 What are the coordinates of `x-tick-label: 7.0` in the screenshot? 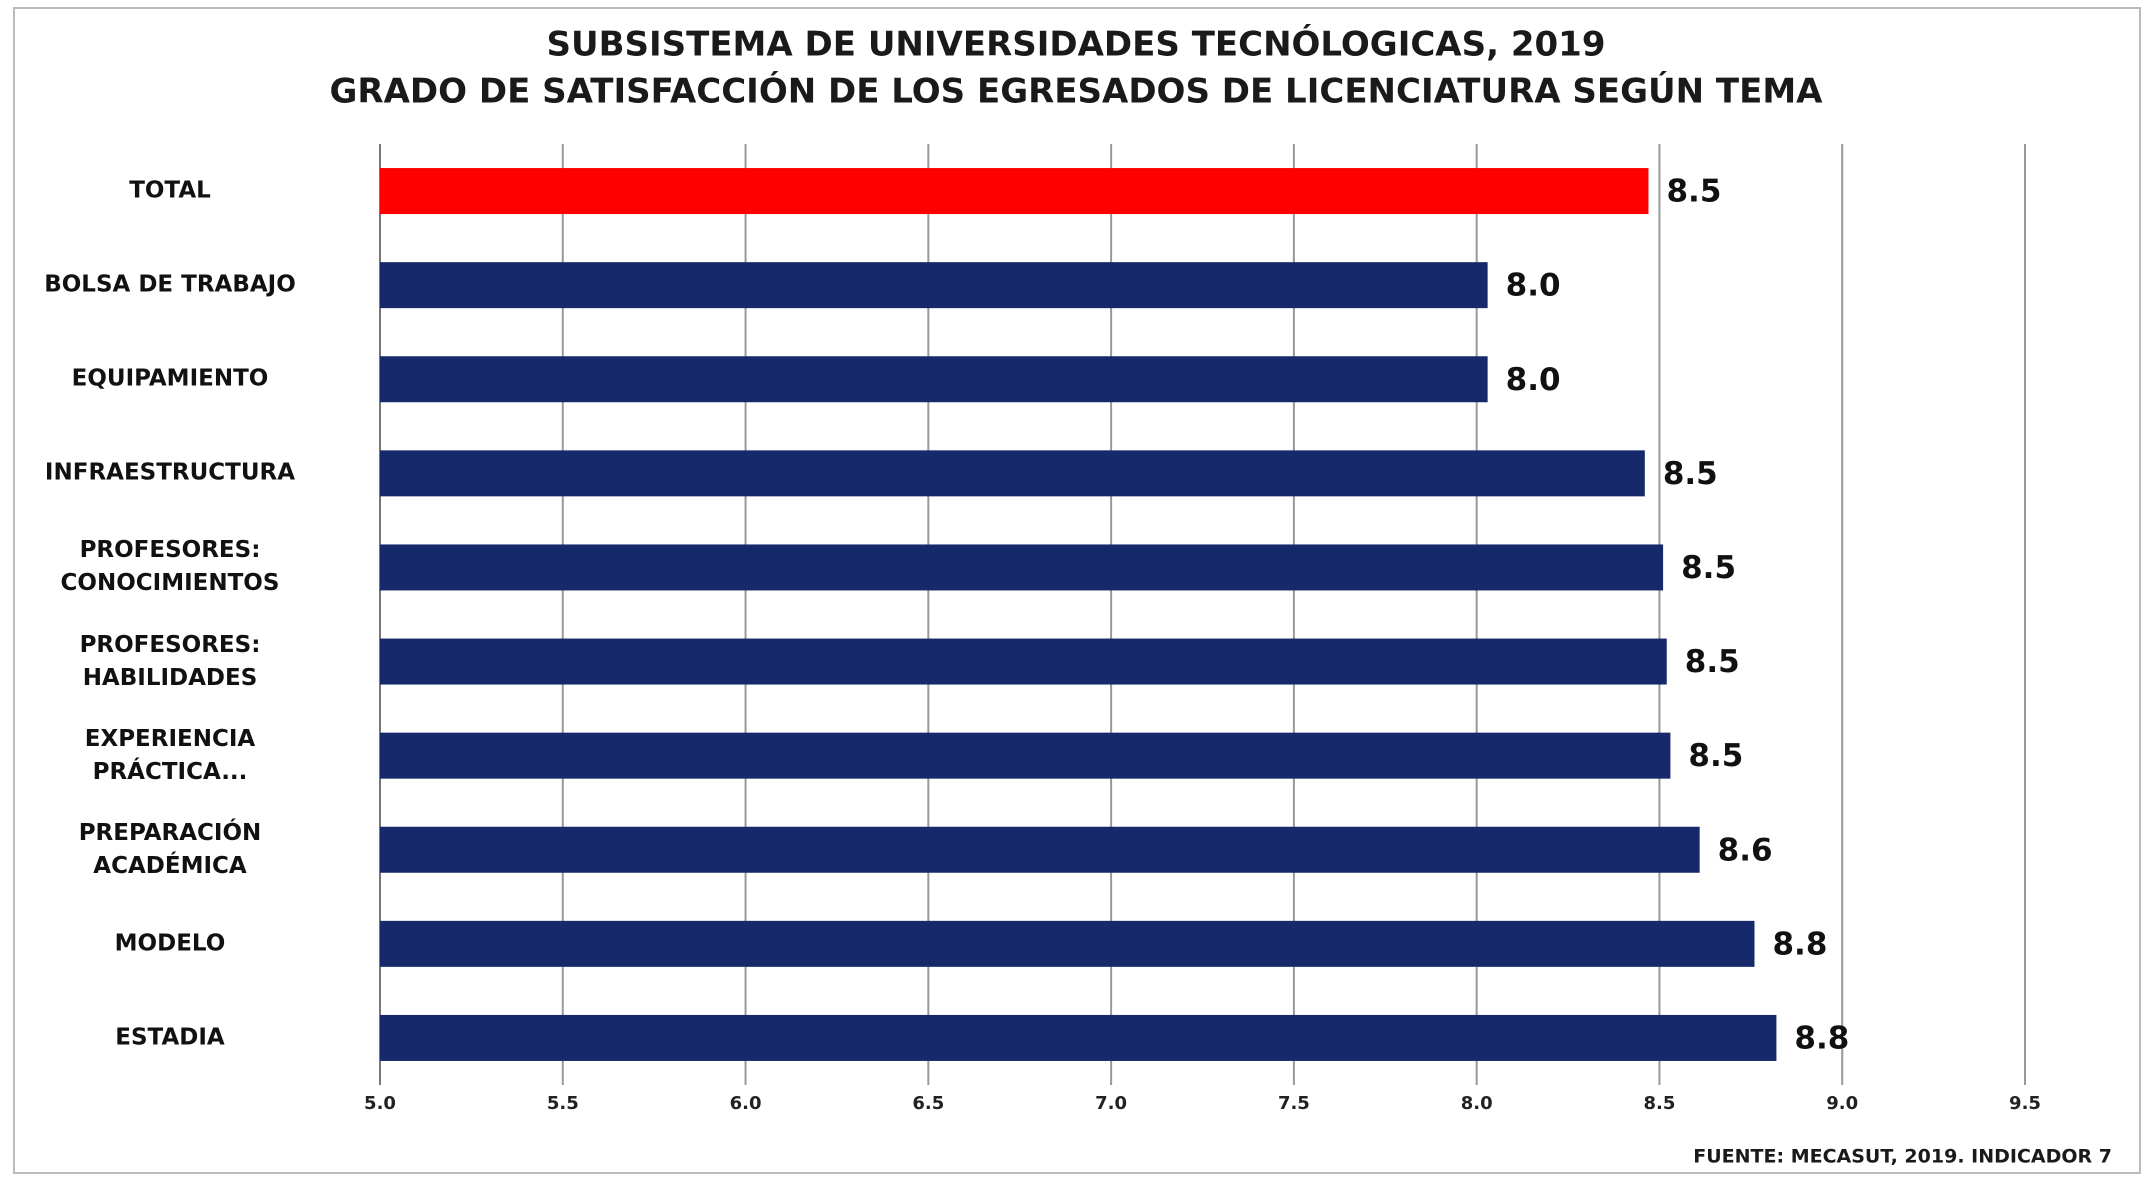 It's located at (1111, 1103).